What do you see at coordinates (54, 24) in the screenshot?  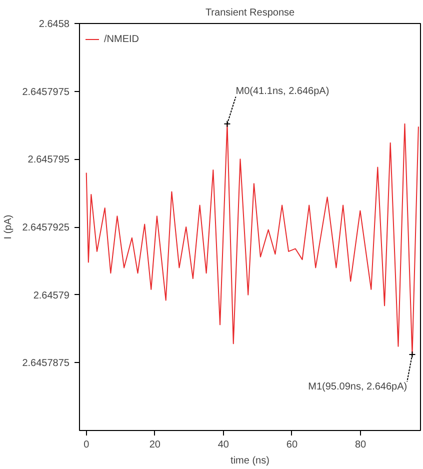 I see `y-tick-label: 2.6458` at bounding box center [54, 24].